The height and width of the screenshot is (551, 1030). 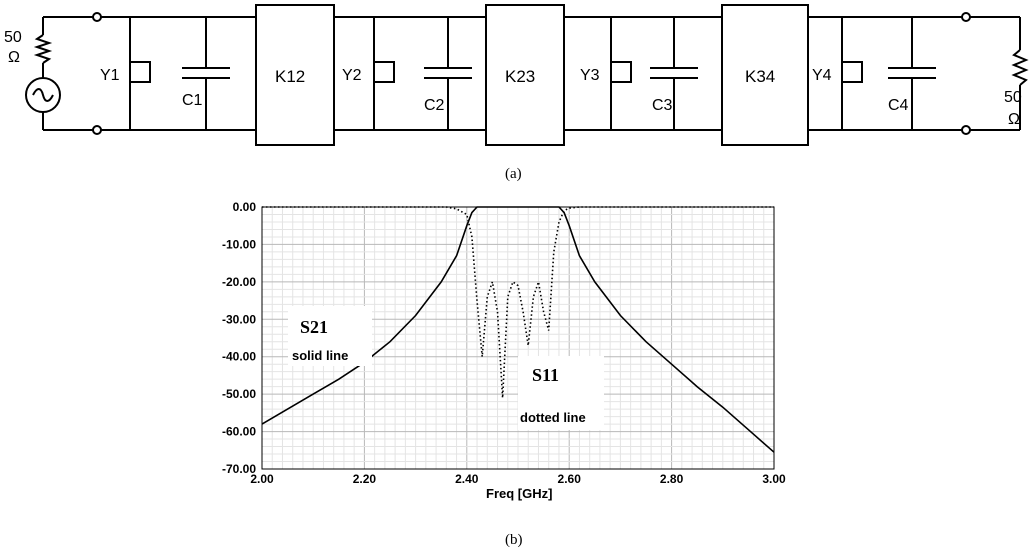 I want to click on load-resistor-value: 50, so click(x=1013, y=97).